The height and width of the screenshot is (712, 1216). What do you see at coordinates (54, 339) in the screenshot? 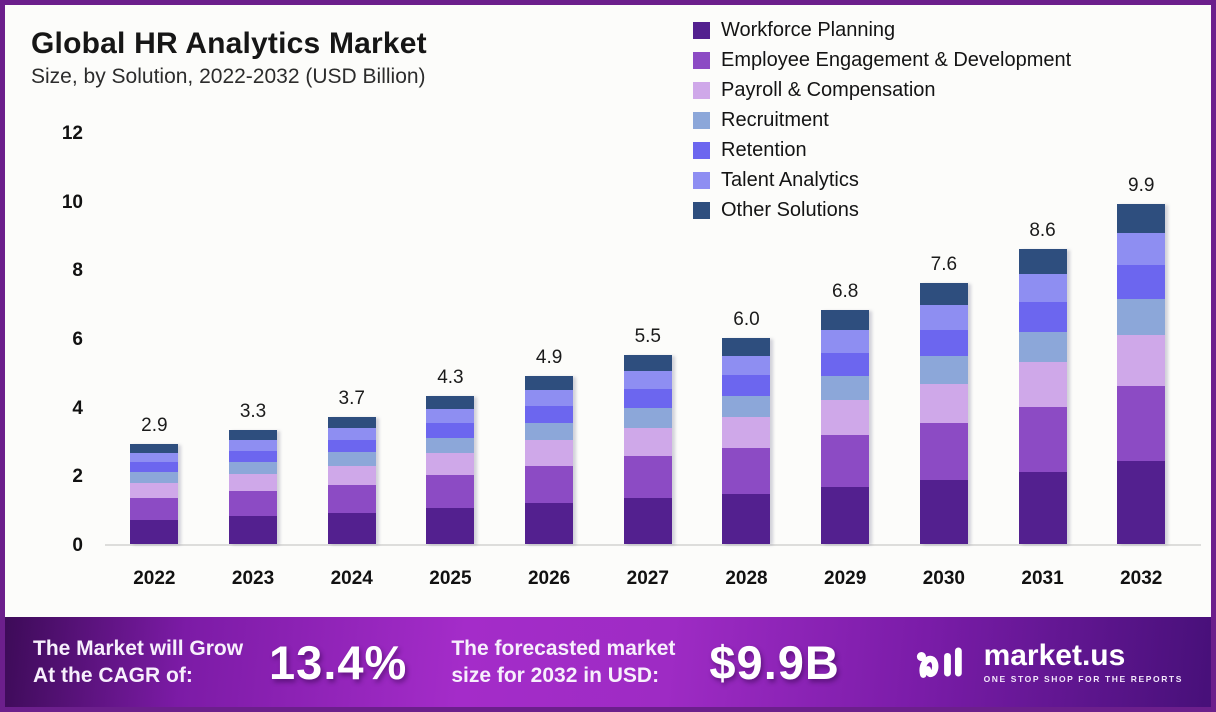
I see `y-axis: 0 2 4 6 8 10 12` at bounding box center [54, 339].